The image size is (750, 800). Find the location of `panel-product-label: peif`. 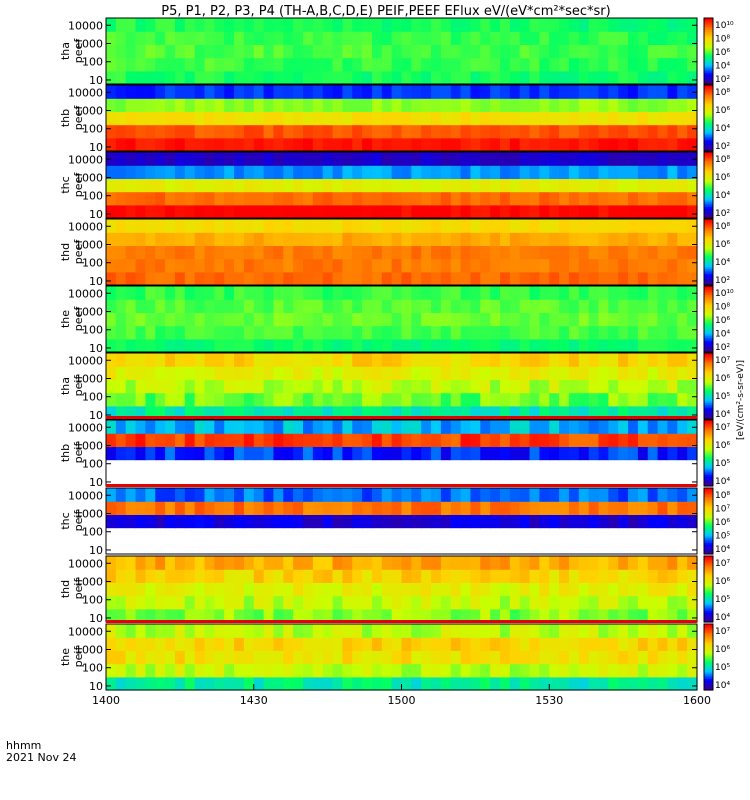

panel-product-label: peif is located at coordinates (78, 521).